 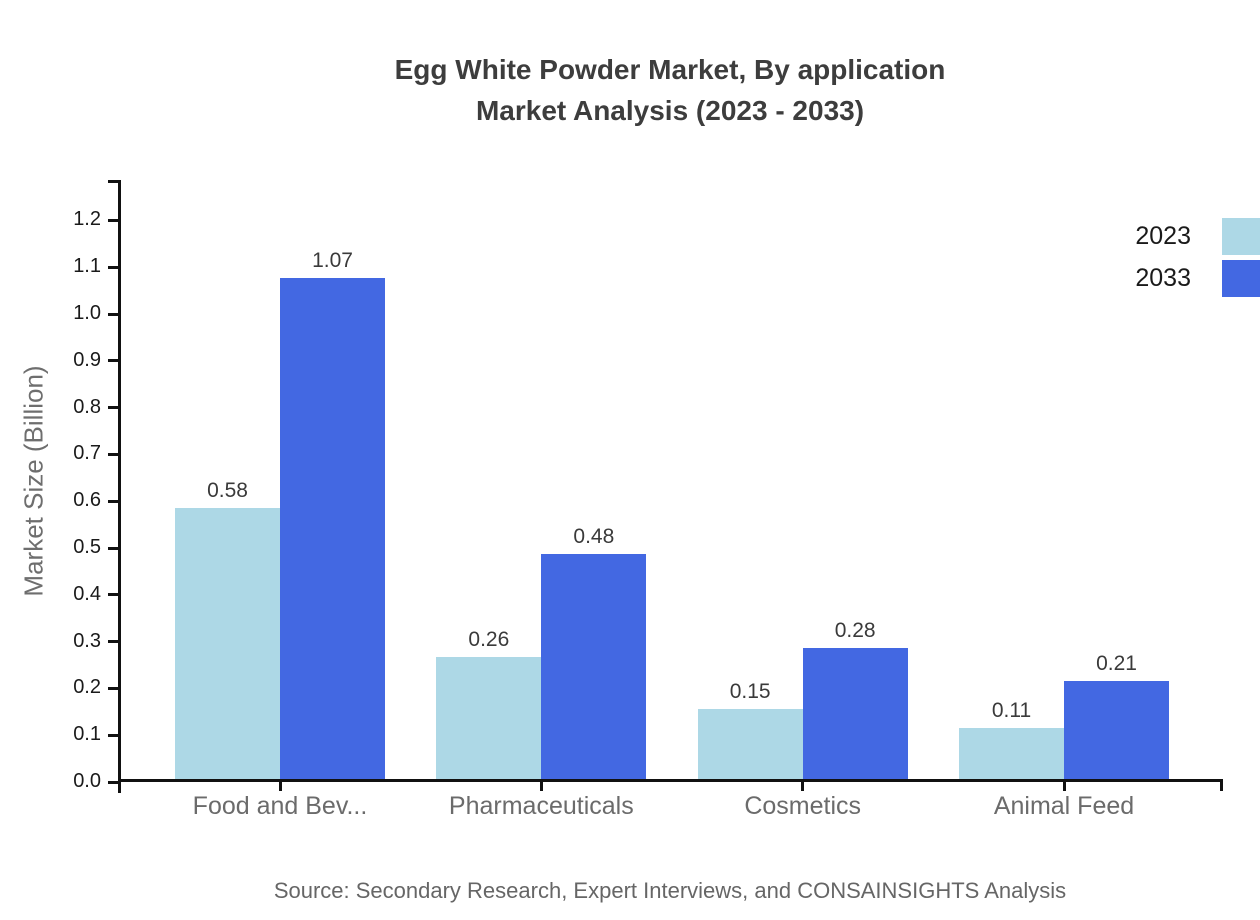 What do you see at coordinates (87, 359) in the screenshot?
I see `y-axis-tick-label: 0.9` at bounding box center [87, 359].